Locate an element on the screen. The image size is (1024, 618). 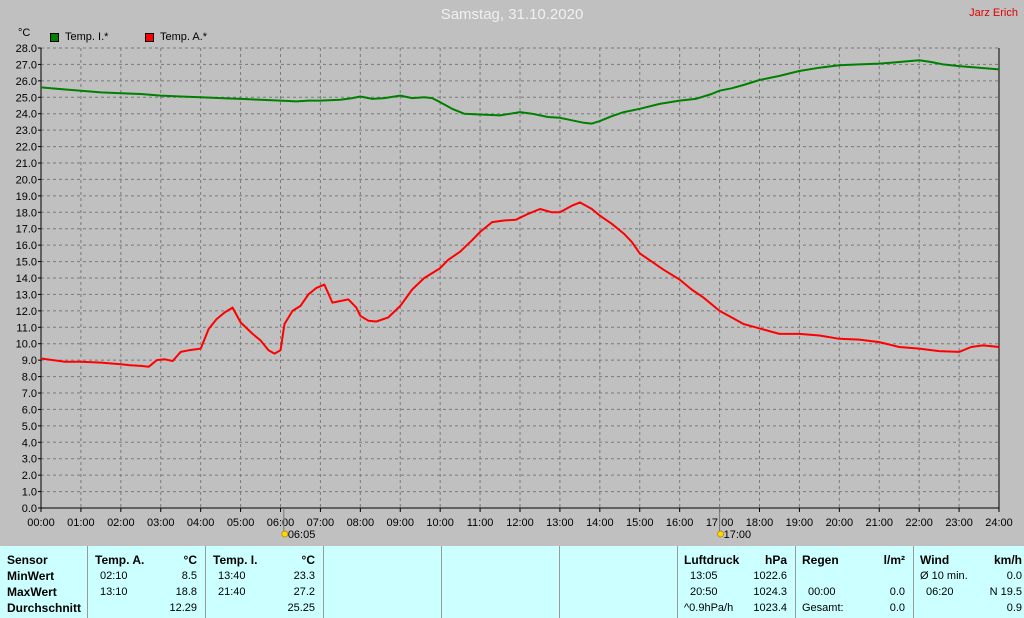
stats-rain-time: 00:00 is located at coordinates (822, 592).